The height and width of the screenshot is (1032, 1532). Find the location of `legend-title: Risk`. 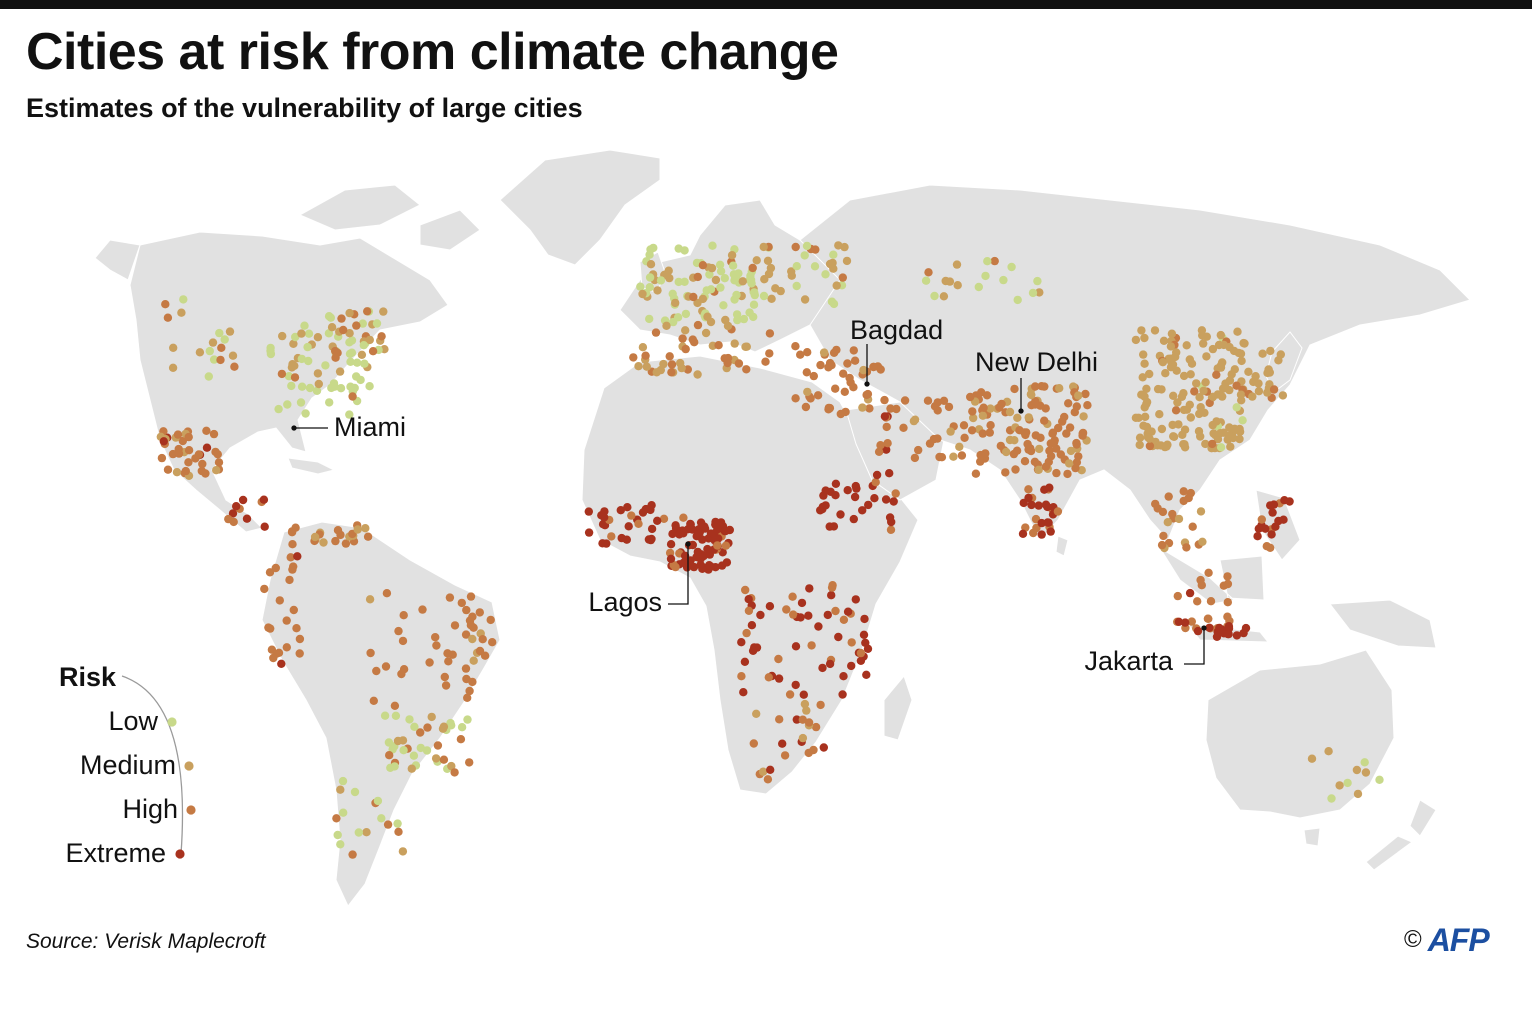

legend-title: Risk is located at coordinates (88, 677).